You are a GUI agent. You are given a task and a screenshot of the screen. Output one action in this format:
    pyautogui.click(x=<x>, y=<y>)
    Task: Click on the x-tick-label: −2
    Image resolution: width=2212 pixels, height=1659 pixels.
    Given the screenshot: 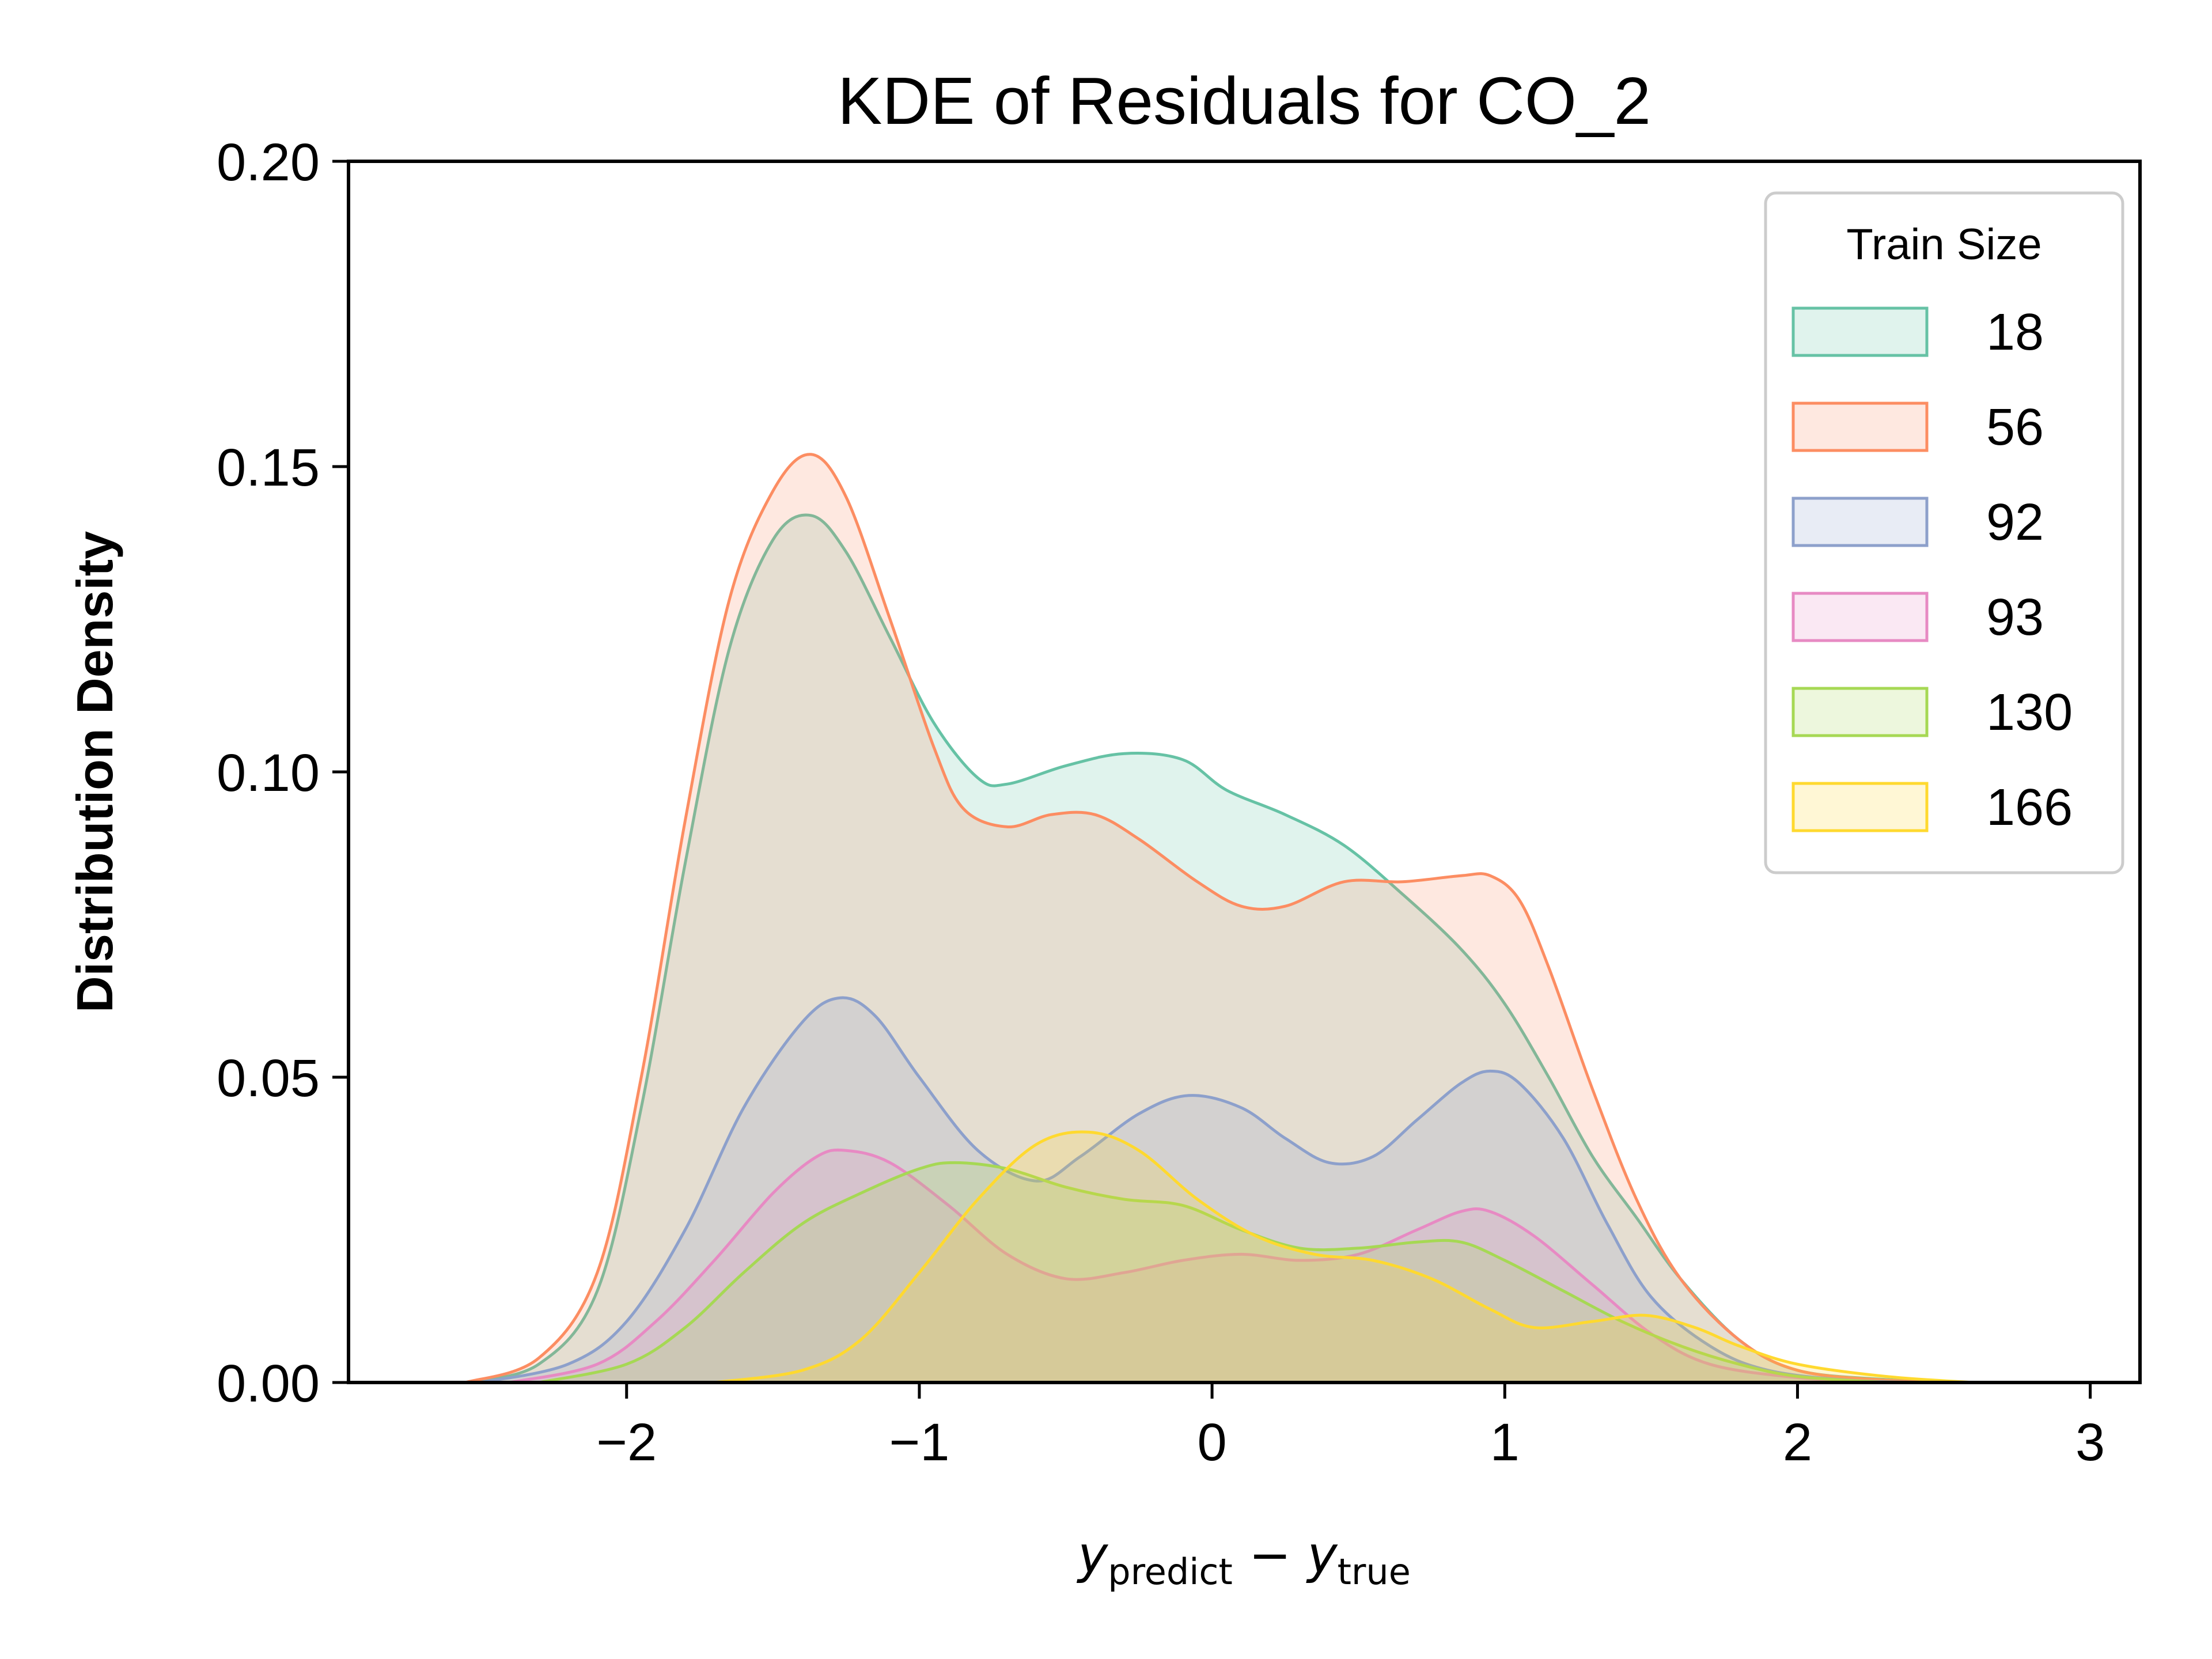 What is the action you would take?
    pyautogui.click(x=626, y=1443)
    